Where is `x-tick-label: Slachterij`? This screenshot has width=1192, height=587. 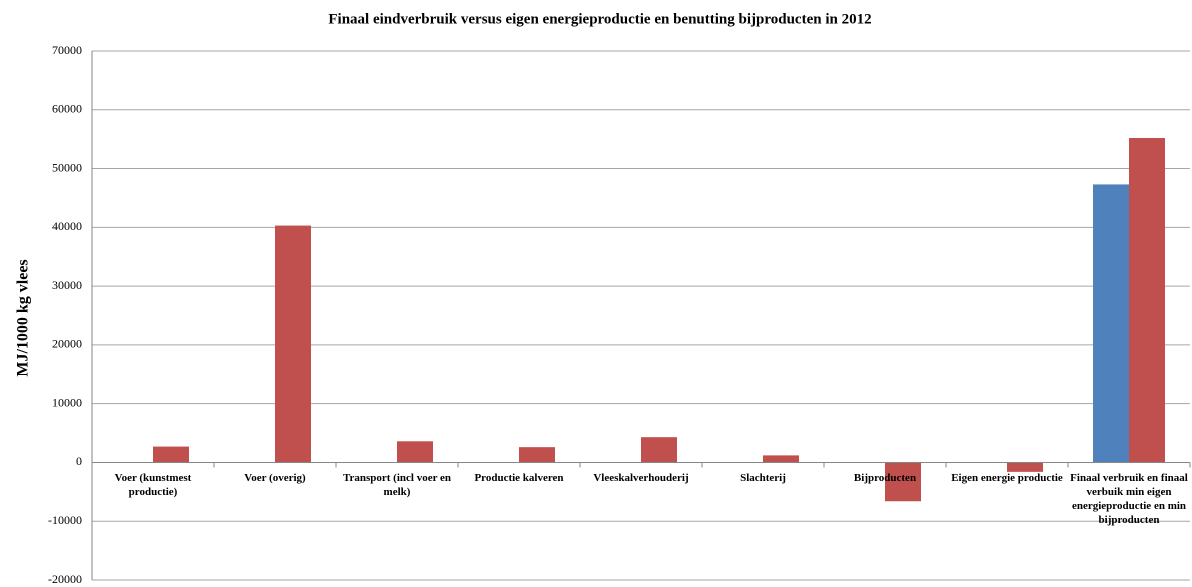
x-tick-label: Slachterij is located at coordinates (763, 478).